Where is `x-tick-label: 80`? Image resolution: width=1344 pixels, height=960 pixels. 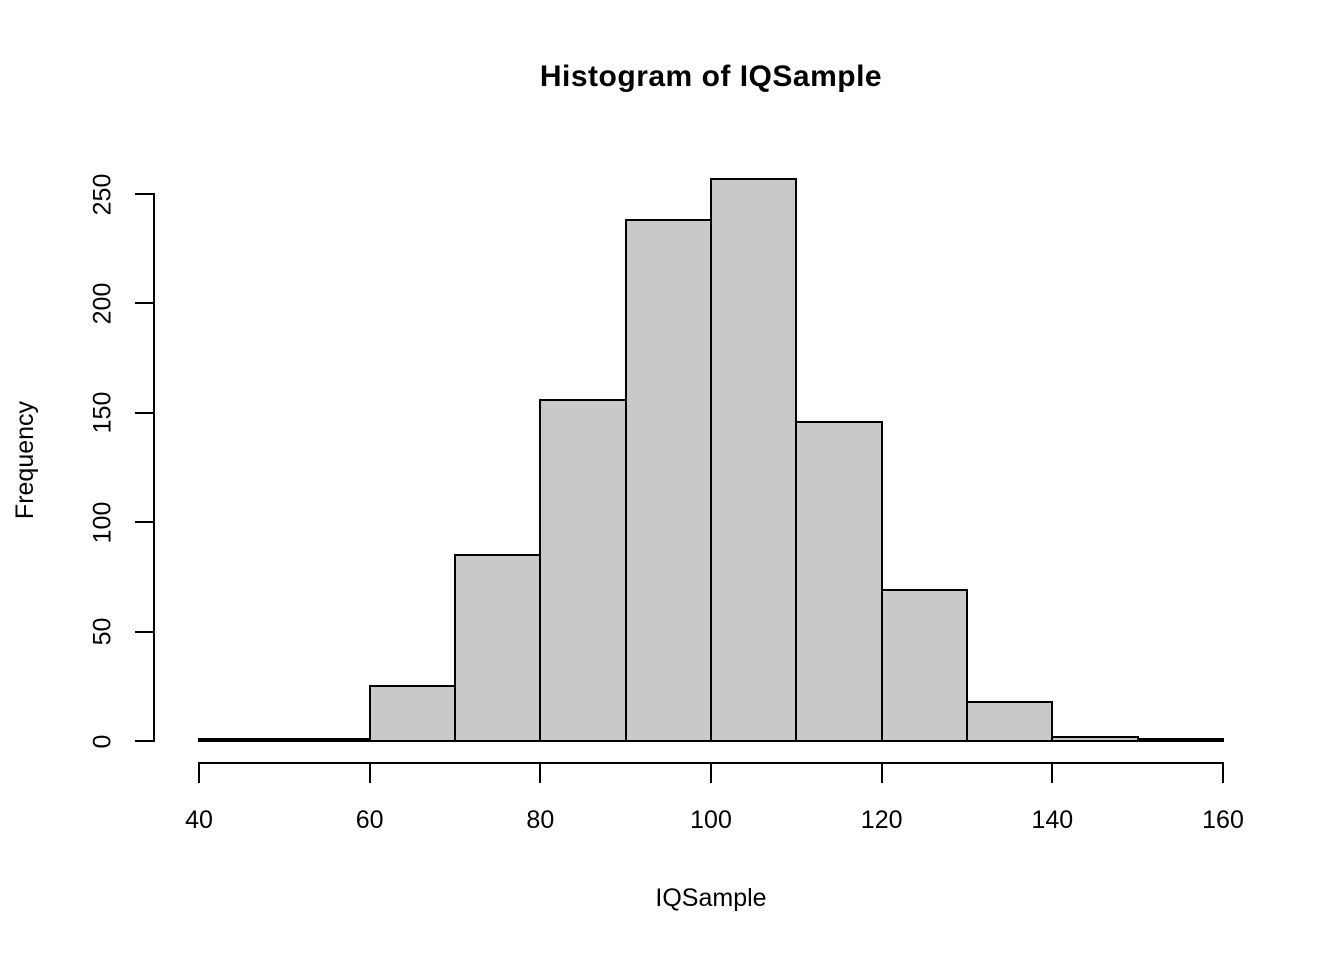 x-tick-label: 80 is located at coordinates (540, 820).